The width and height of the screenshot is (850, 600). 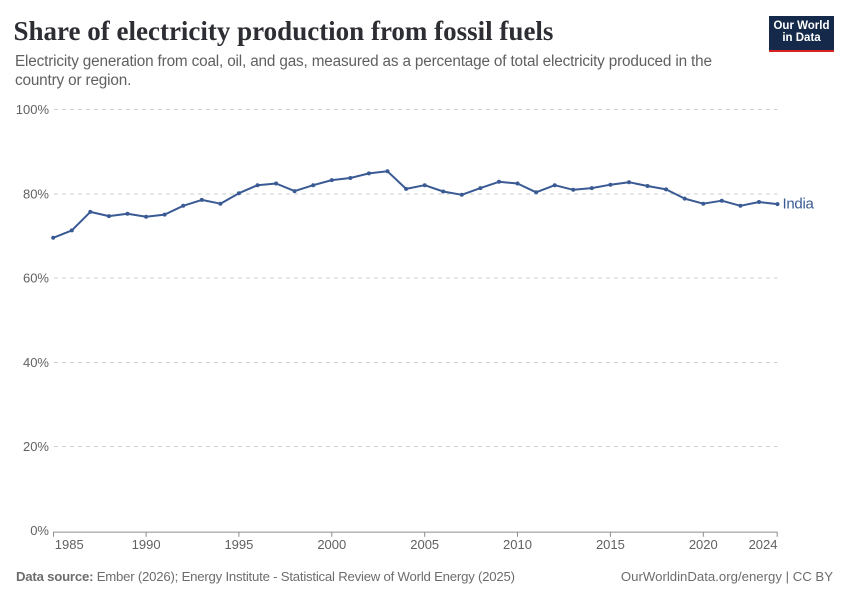 What do you see at coordinates (238, 544) in the screenshot?
I see `svg-text: 1995` at bounding box center [238, 544].